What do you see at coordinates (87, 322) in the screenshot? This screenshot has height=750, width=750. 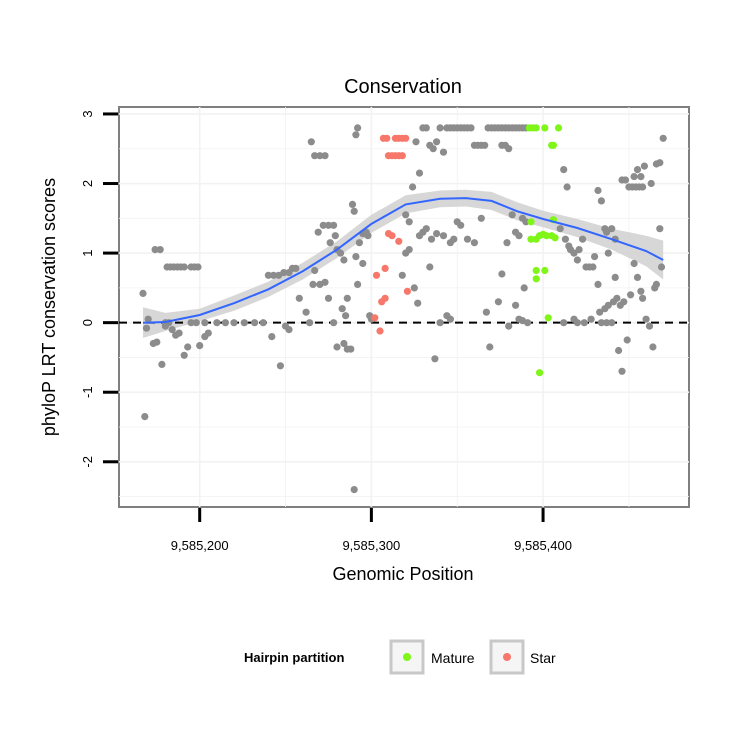 I see `y-tick-label: 0` at bounding box center [87, 322].